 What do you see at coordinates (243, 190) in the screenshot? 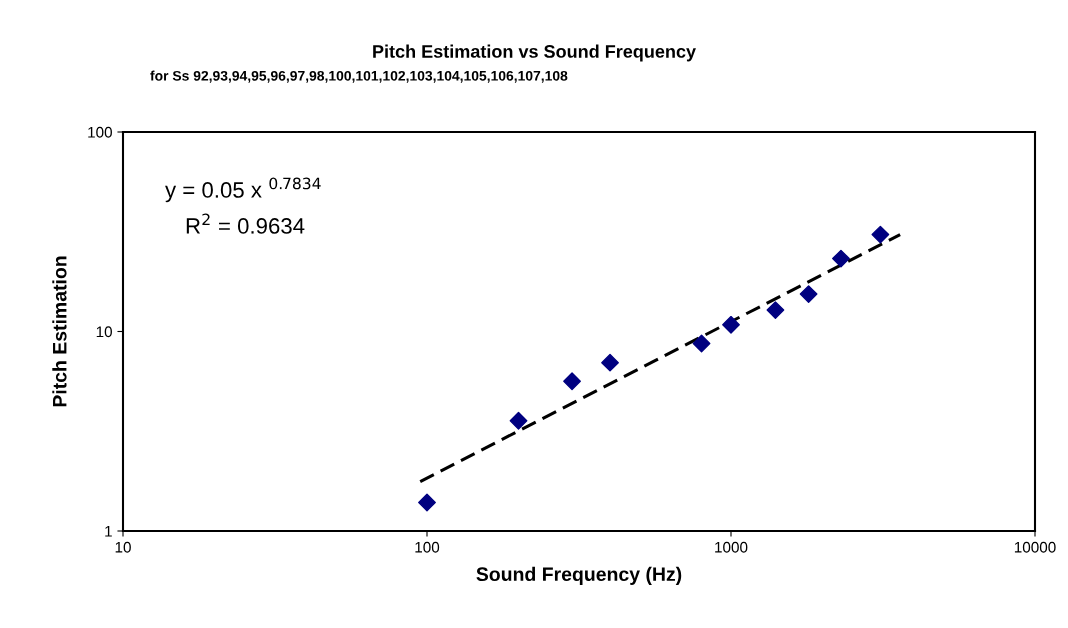
I see `annotation: y = 0.05 x $^{0.7834}$` at bounding box center [243, 190].